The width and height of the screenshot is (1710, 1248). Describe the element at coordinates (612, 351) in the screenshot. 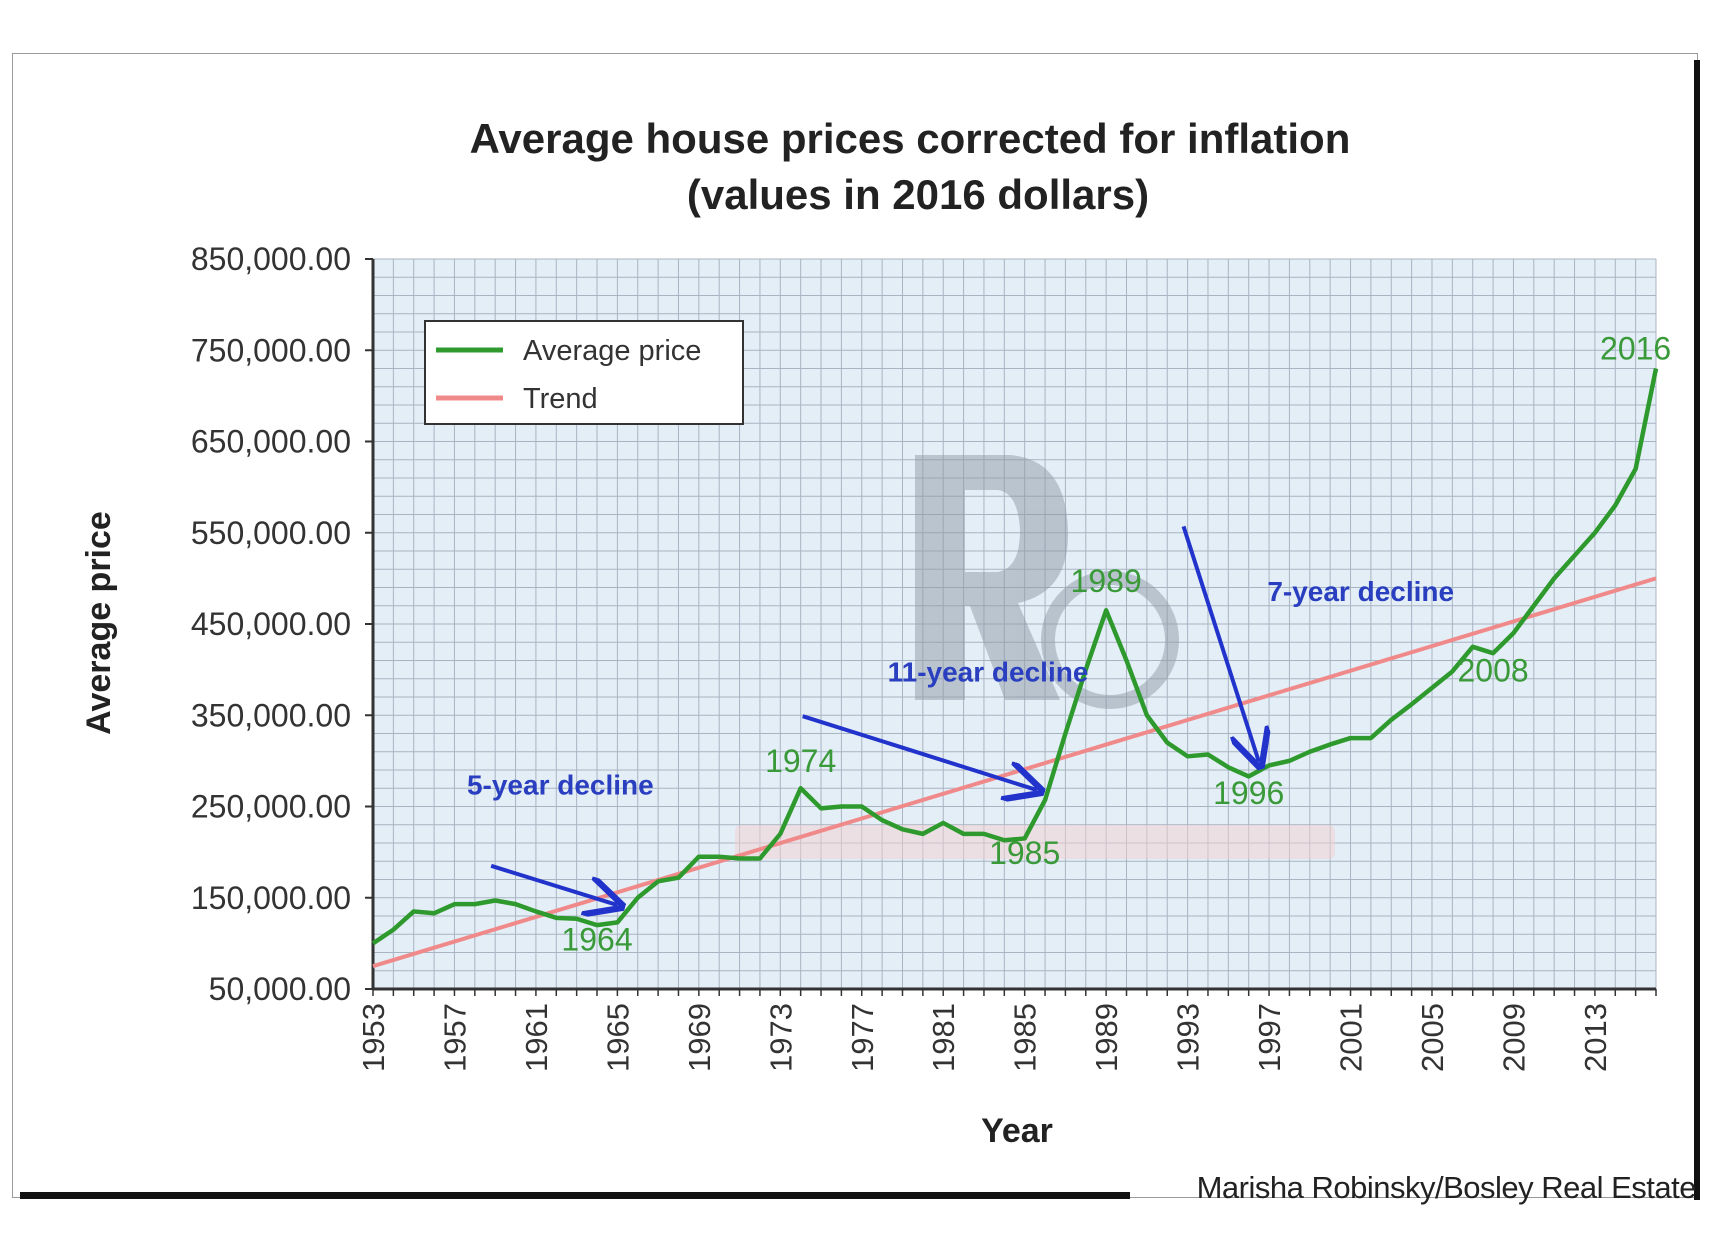

I see `legend-label-average: Average price` at that location.